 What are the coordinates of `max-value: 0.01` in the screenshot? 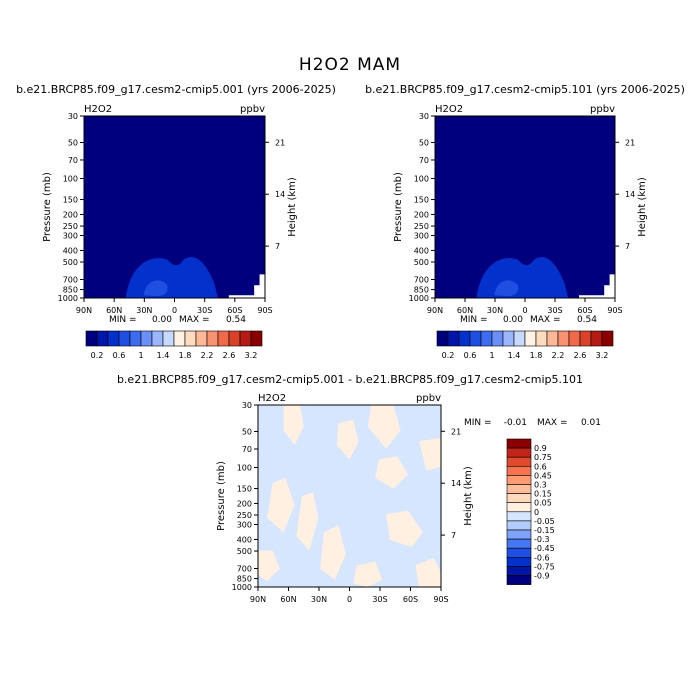 It's located at (591, 423).